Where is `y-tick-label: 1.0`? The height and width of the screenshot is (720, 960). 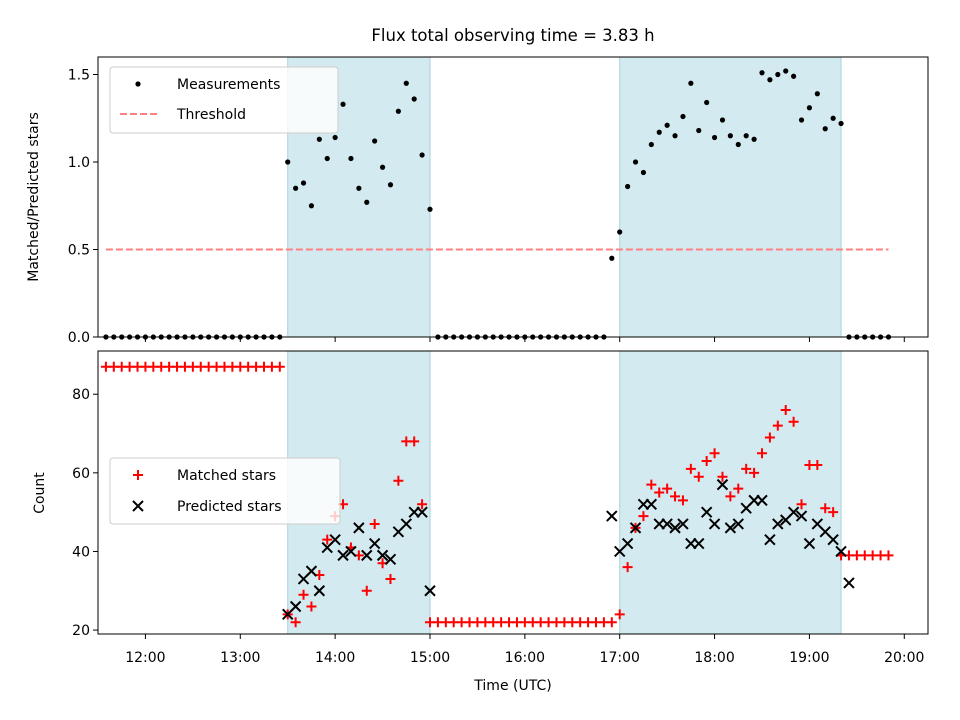 y-tick-label: 1.0 is located at coordinates (79, 163).